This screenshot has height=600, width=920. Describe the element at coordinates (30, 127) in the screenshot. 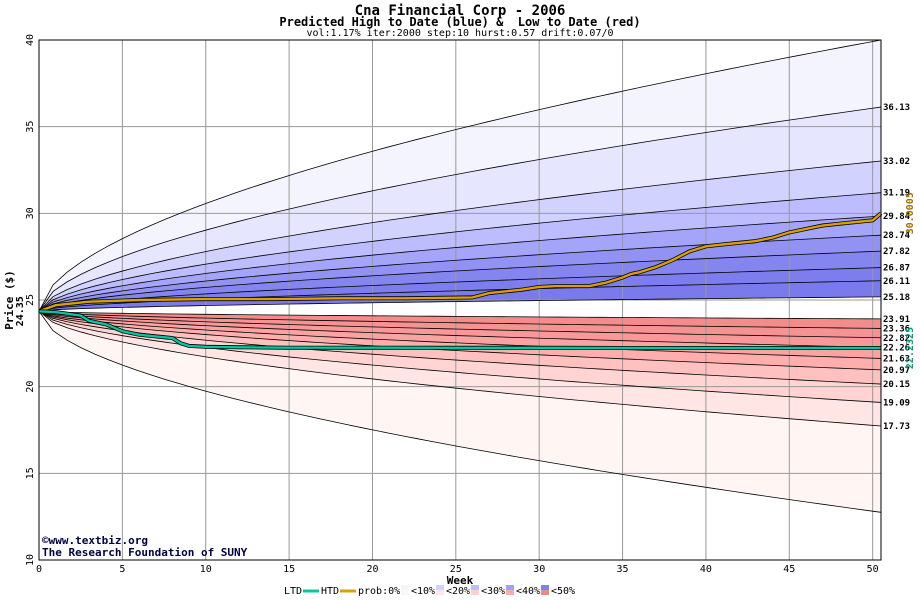

I see `y-tick-label: 35` at that location.